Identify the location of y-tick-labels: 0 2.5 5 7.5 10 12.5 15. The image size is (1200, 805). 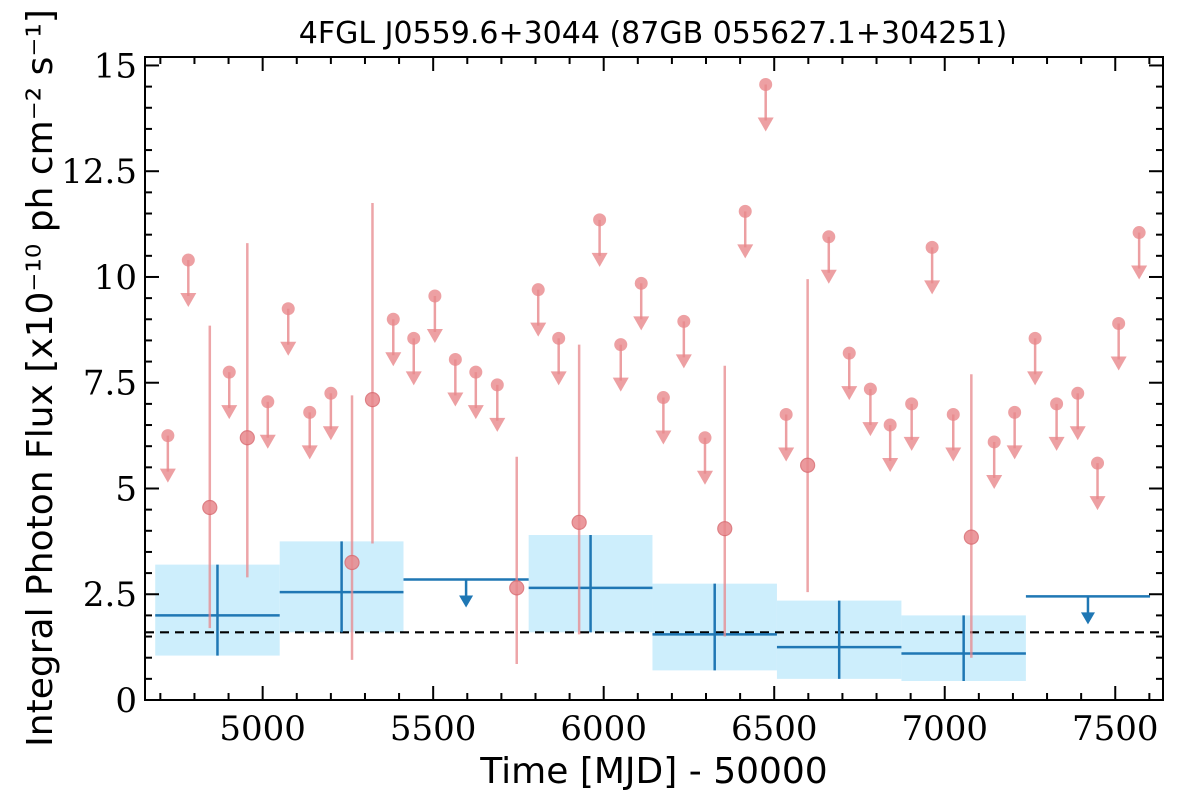
(99, 383).